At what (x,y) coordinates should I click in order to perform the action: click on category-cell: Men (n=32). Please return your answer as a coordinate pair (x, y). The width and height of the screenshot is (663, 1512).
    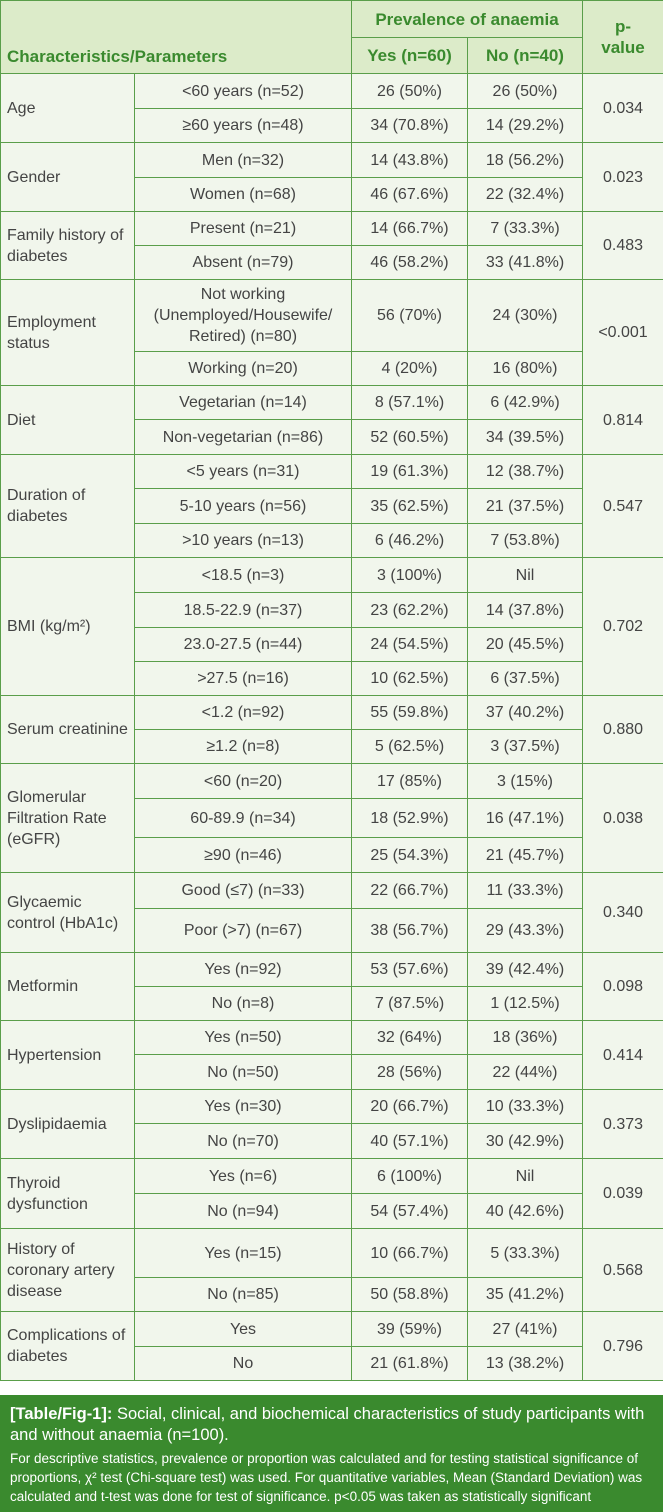
    Looking at the image, I should click on (243, 160).